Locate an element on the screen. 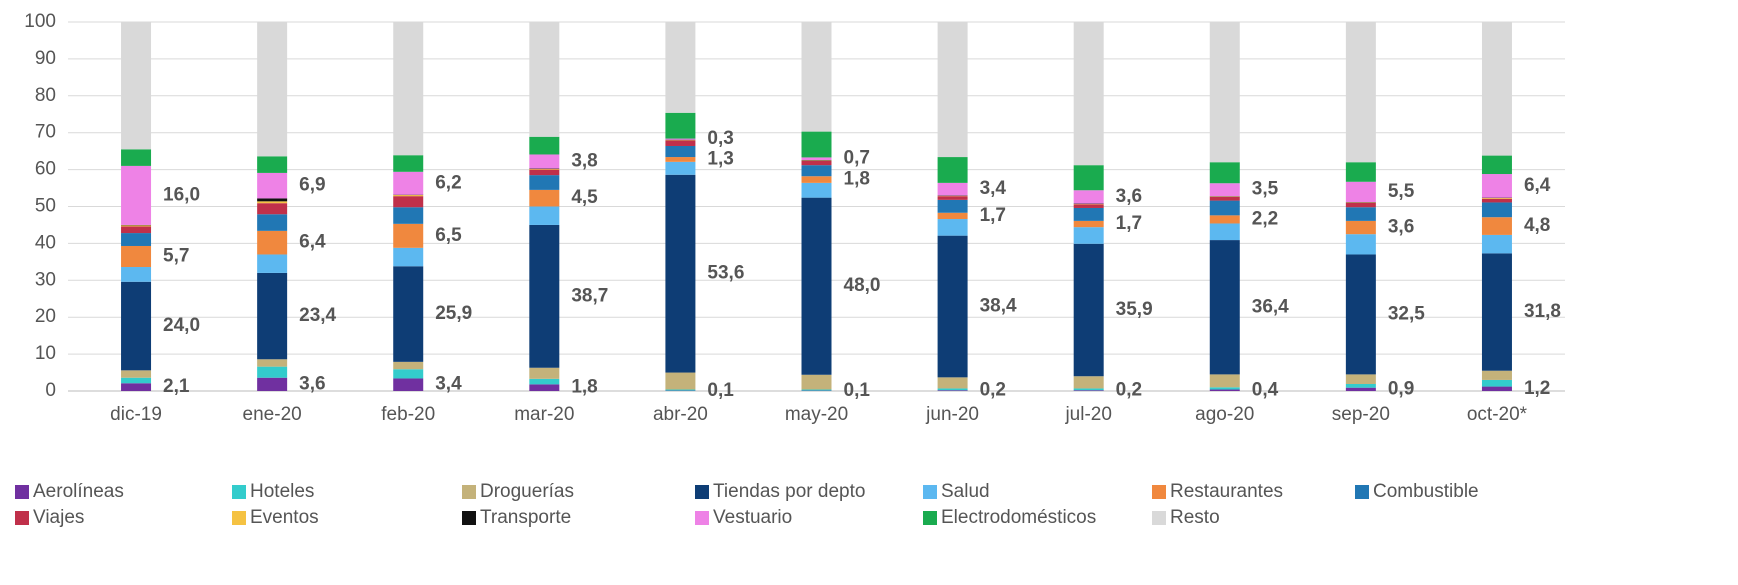 This screenshot has width=1738, height=585. data-label: 2,2 is located at coordinates (1265, 218).